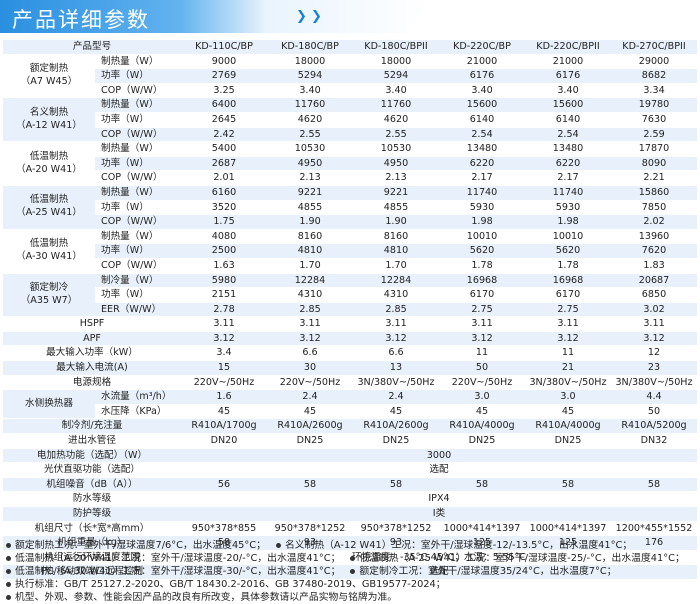  What do you see at coordinates (350, 18) in the screenshot?
I see `header-banner: 产品详细参数 ❯ ❯` at bounding box center [350, 18].